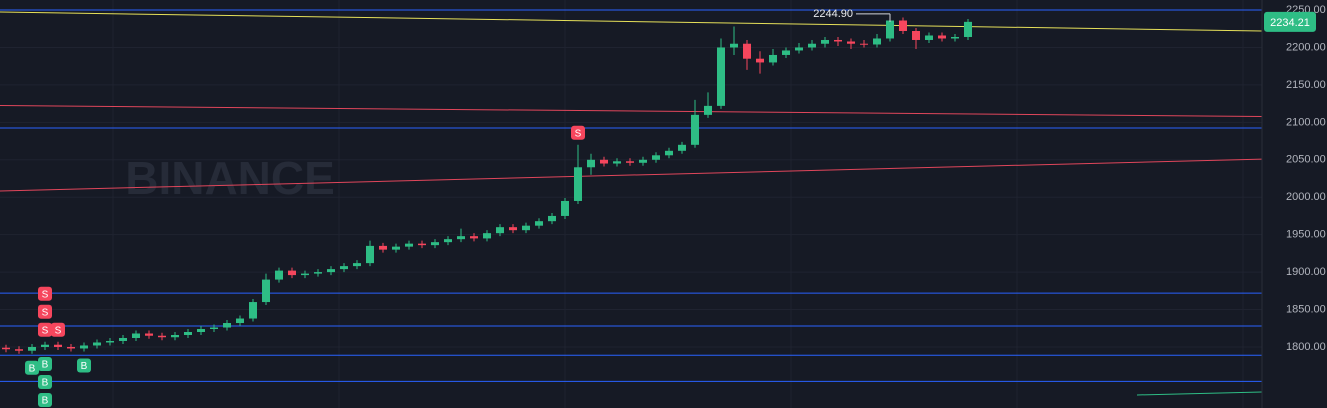  What do you see at coordinates (230, 178) in the screenshot?
I see `watermark: BINANCE` at bounding box center [230, 178].